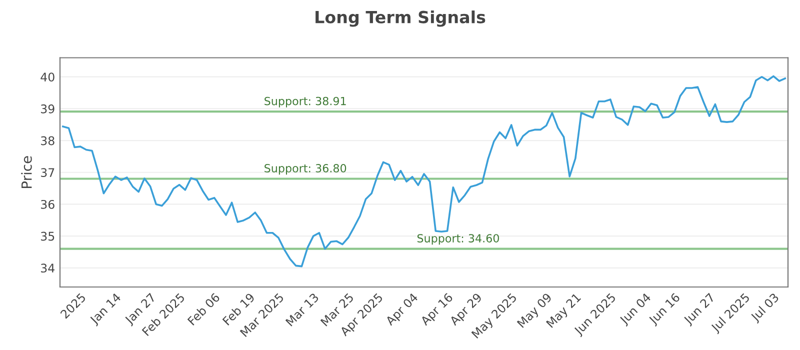 The height and width of the screenshot is (350, 800). What do you see at coordinates (302, 309) in the screenshot?
I see `x-tick-label: Mar 13` at bounding box center [302, 309].